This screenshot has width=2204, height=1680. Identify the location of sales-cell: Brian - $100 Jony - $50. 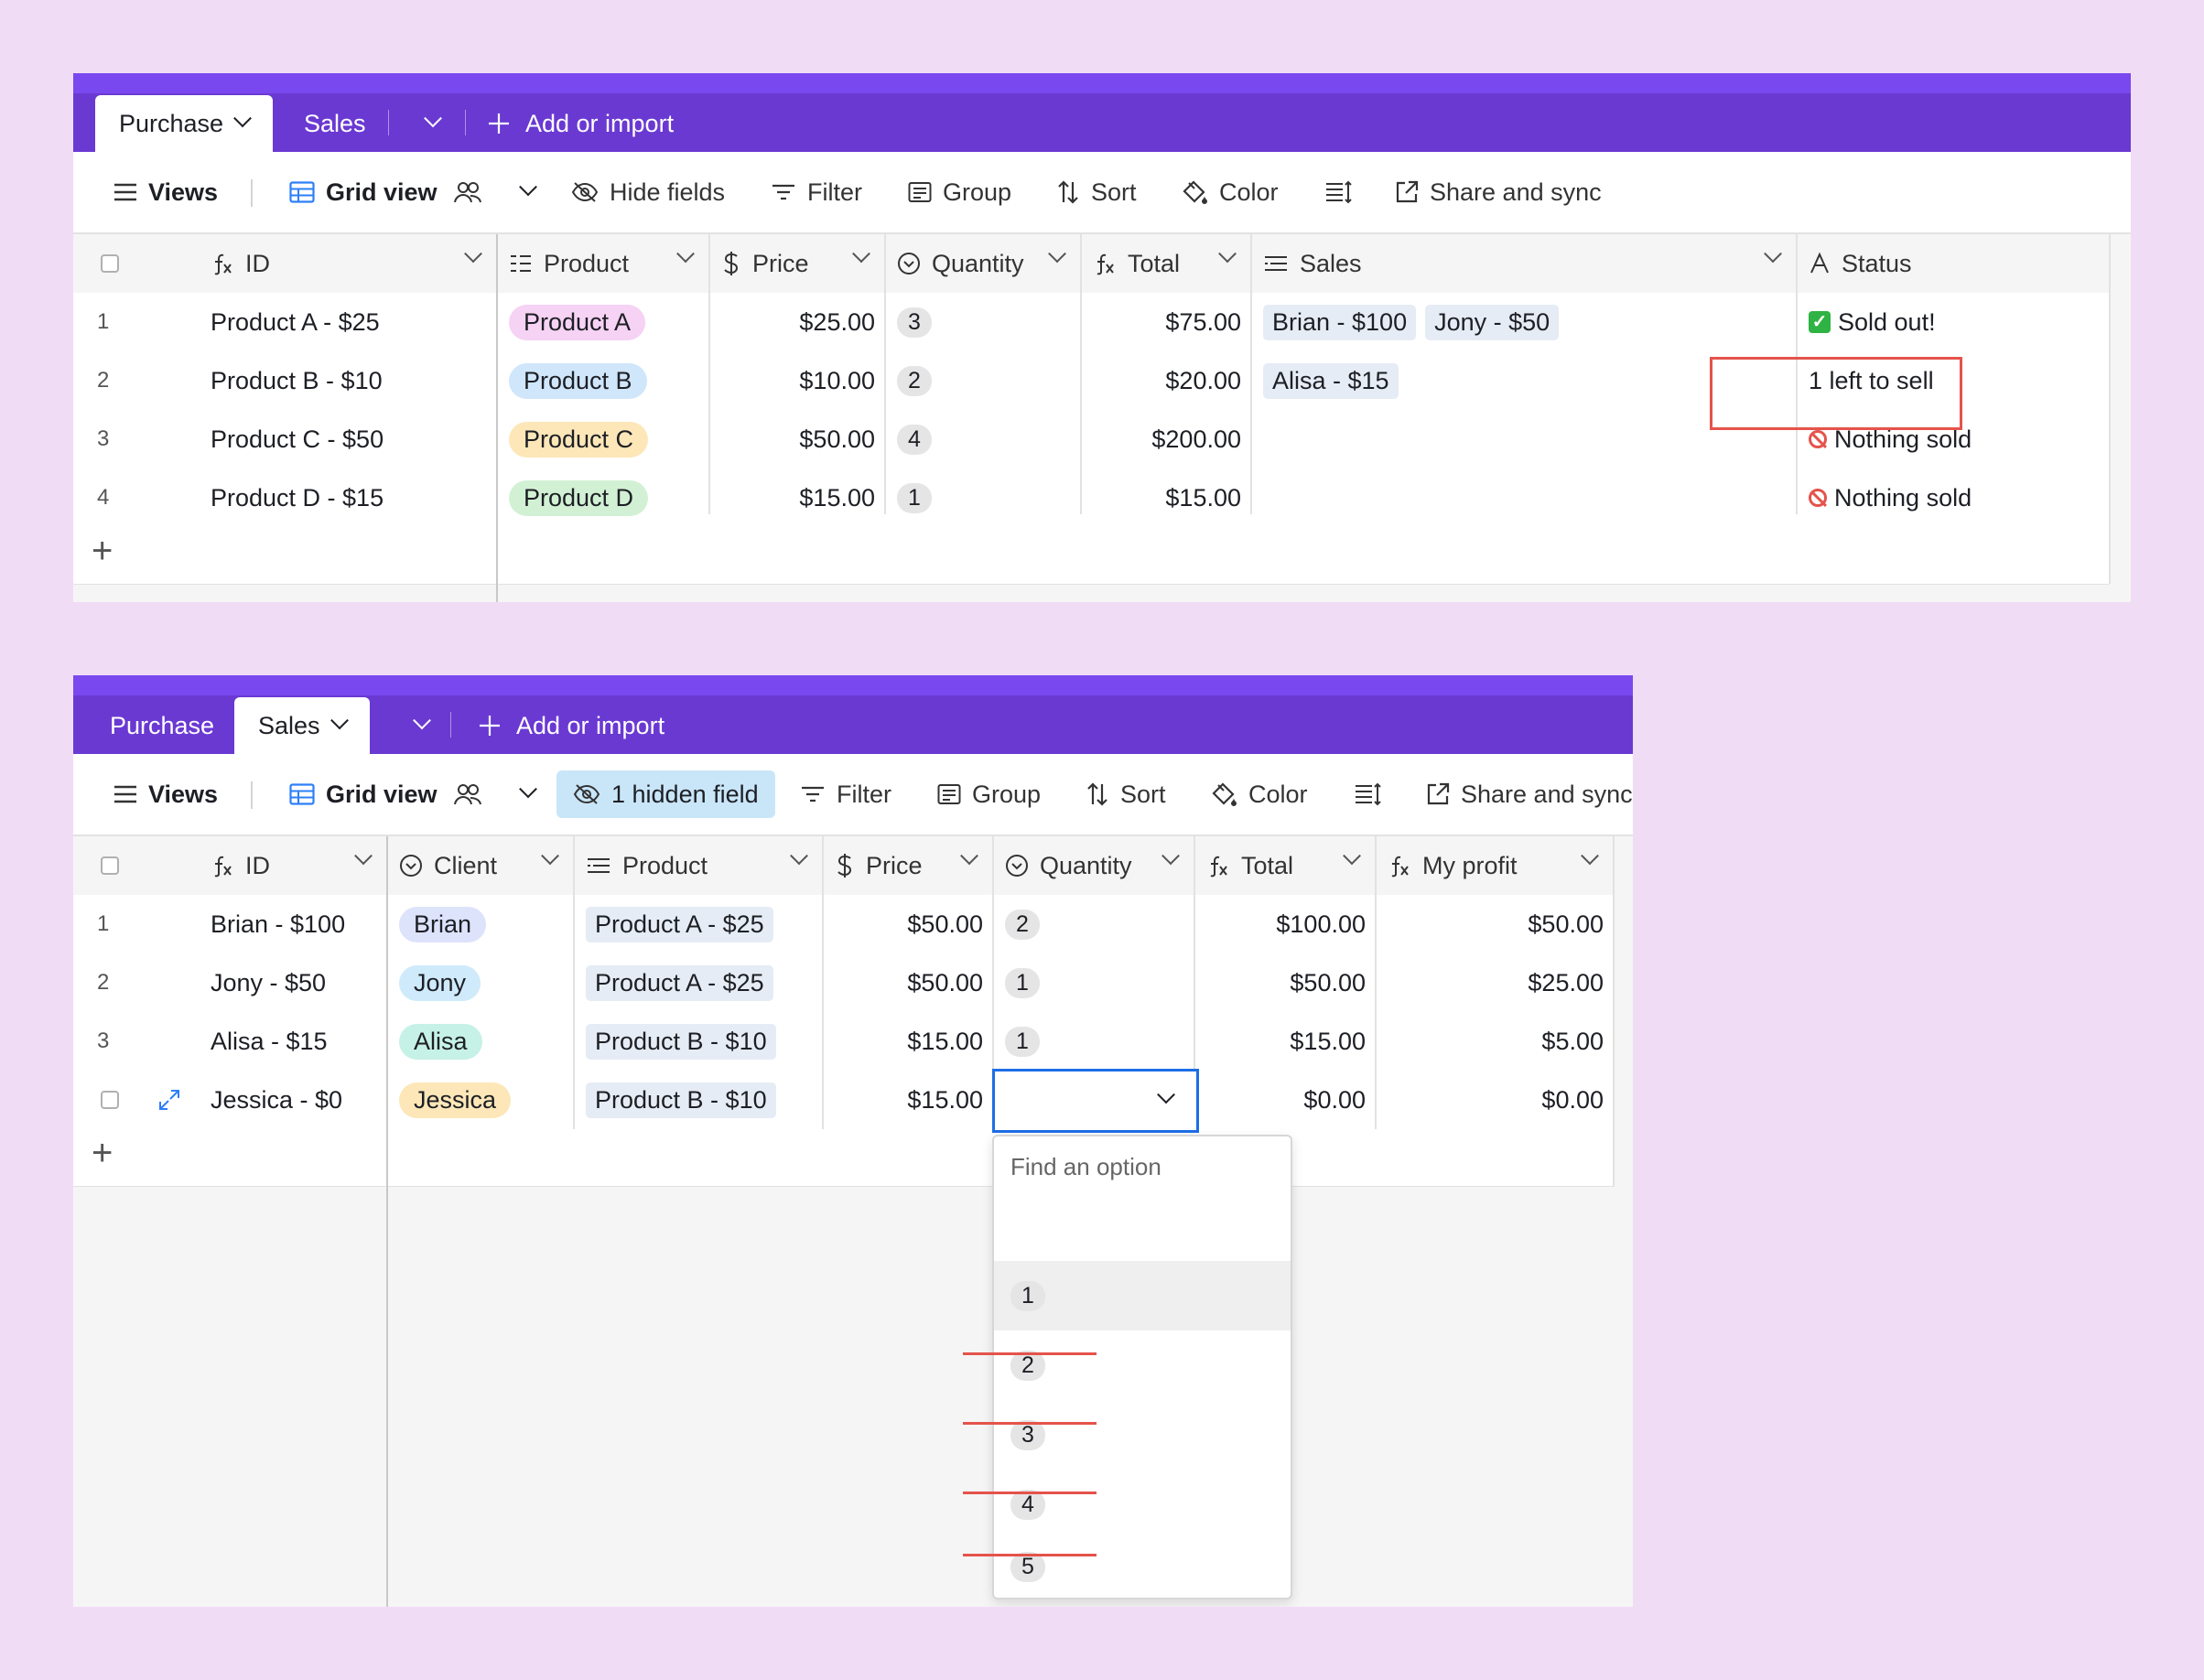
(1415, 322).